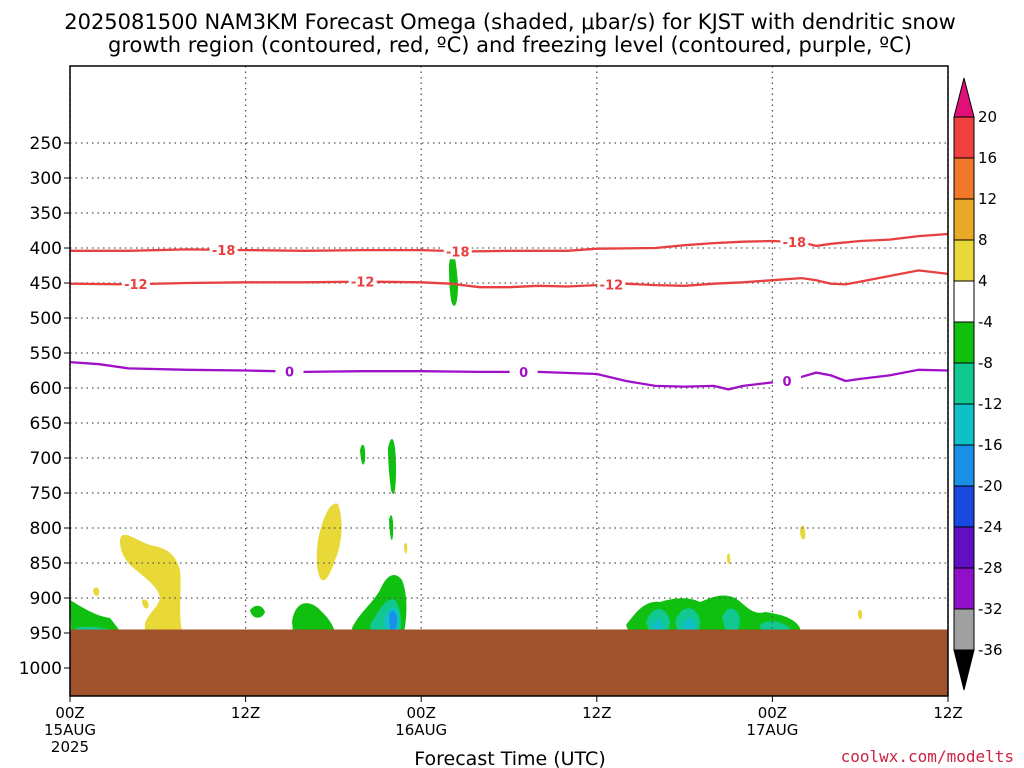 This screenshot has width=1024, height=768. I want to click on colorbar-tick-label: 12, so click(987, 199).